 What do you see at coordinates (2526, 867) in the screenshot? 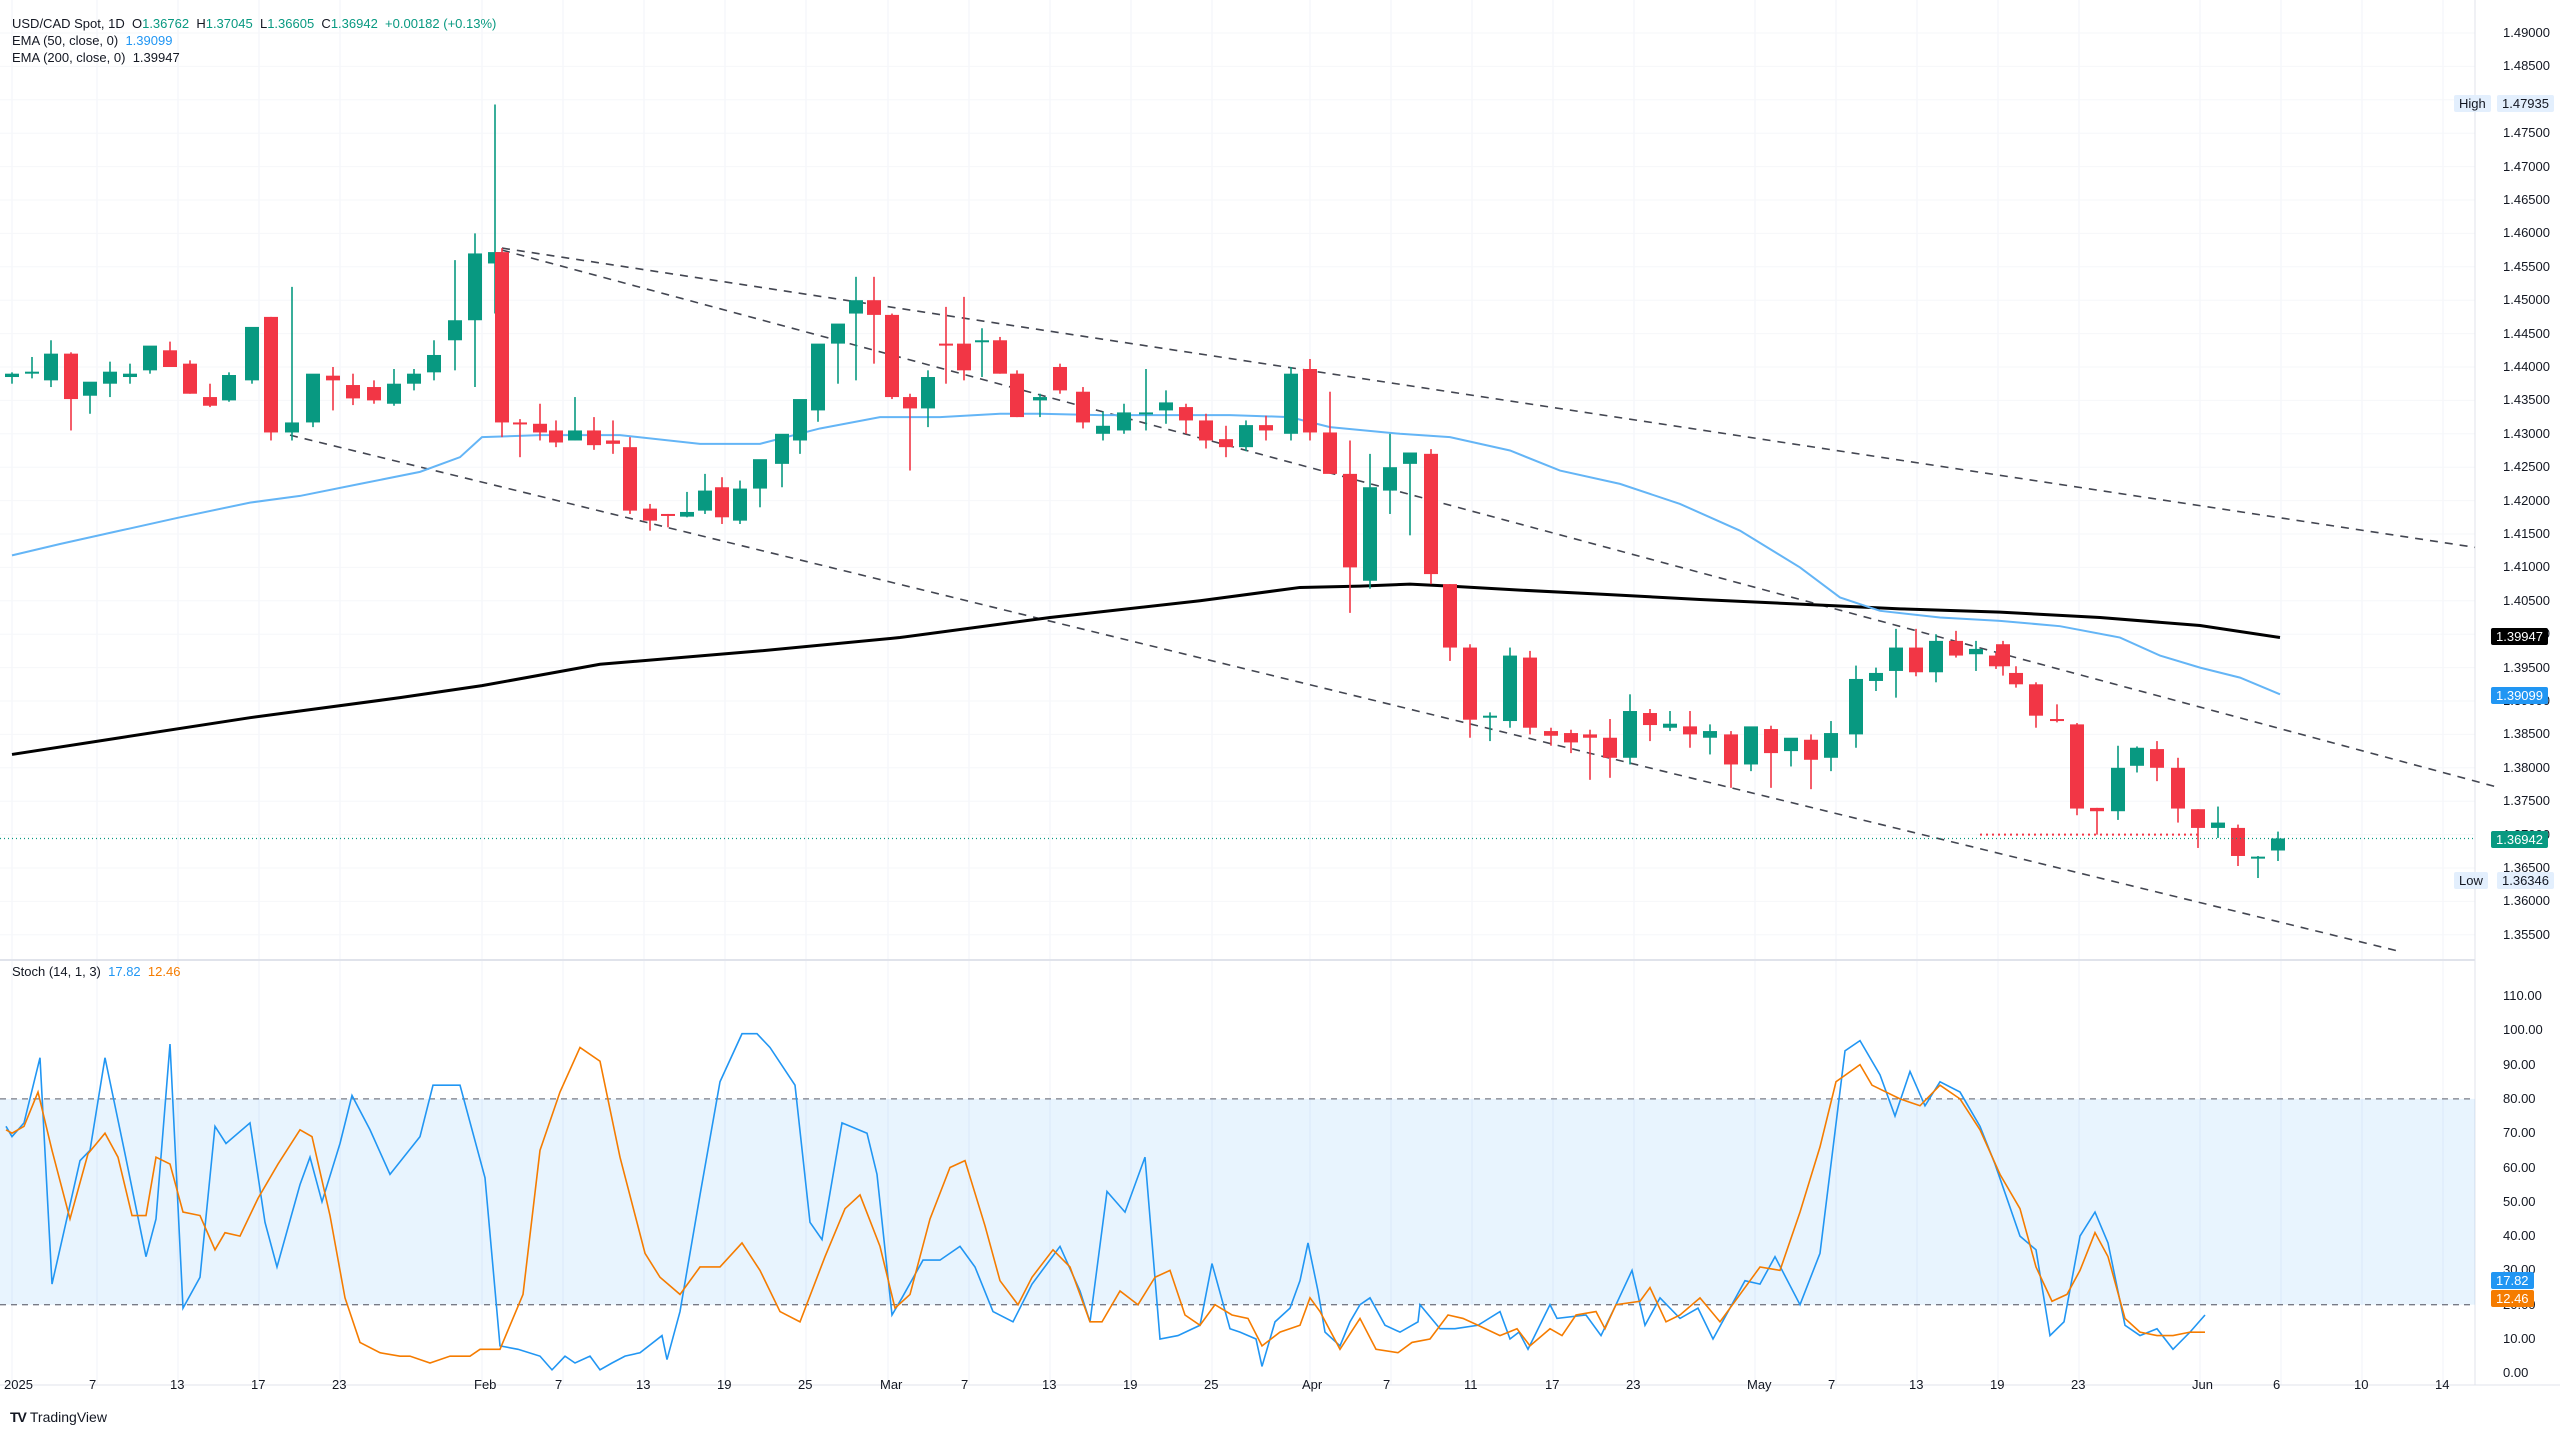
I see `price-tick: 1.36500` at bounding box center [2526, 867].